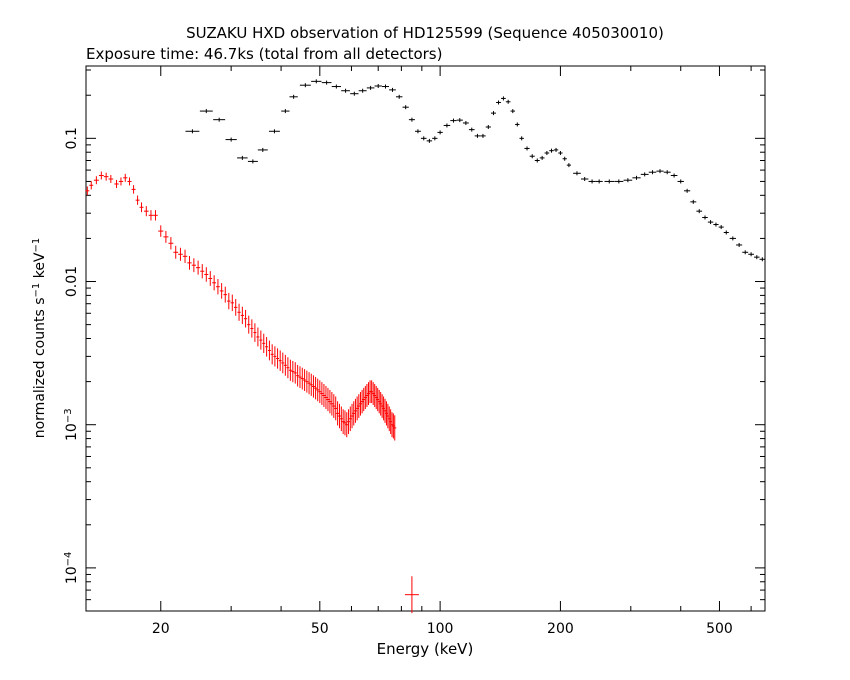 The height and width of the screenshot is (680, 850). What do you see at coordinates (719, 629) in the screenshot?
I see `x-tick-label: 500` at bounding box center [719, 629].